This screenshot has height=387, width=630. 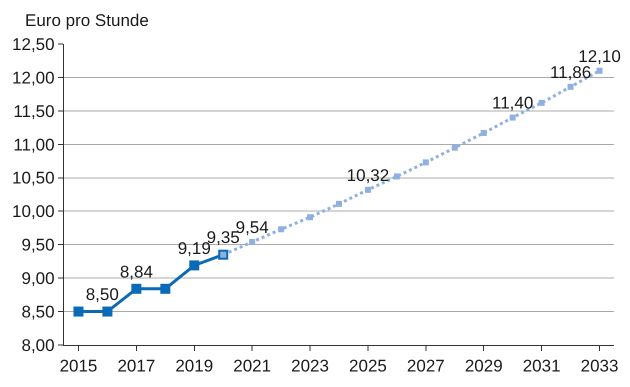 What do you see at coordinates (136, 272) in the screenshot?
I see `data-label: 8,84` at bounding box center [136, 272].